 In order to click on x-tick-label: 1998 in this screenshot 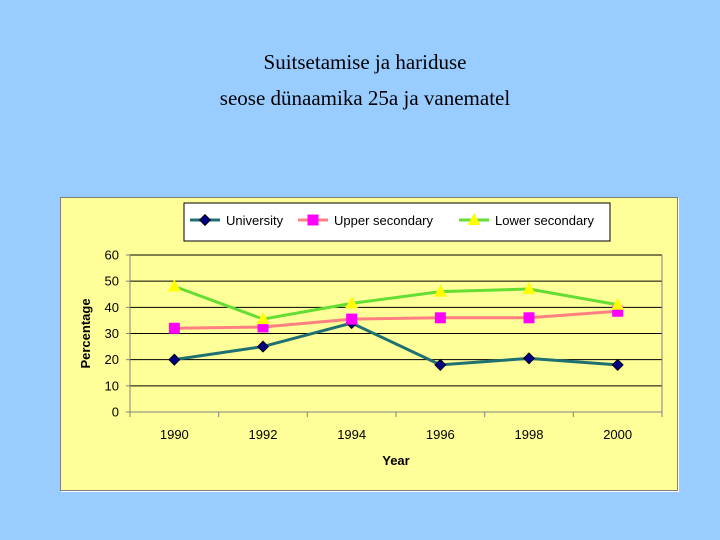, I will do `click(529, 434)`.